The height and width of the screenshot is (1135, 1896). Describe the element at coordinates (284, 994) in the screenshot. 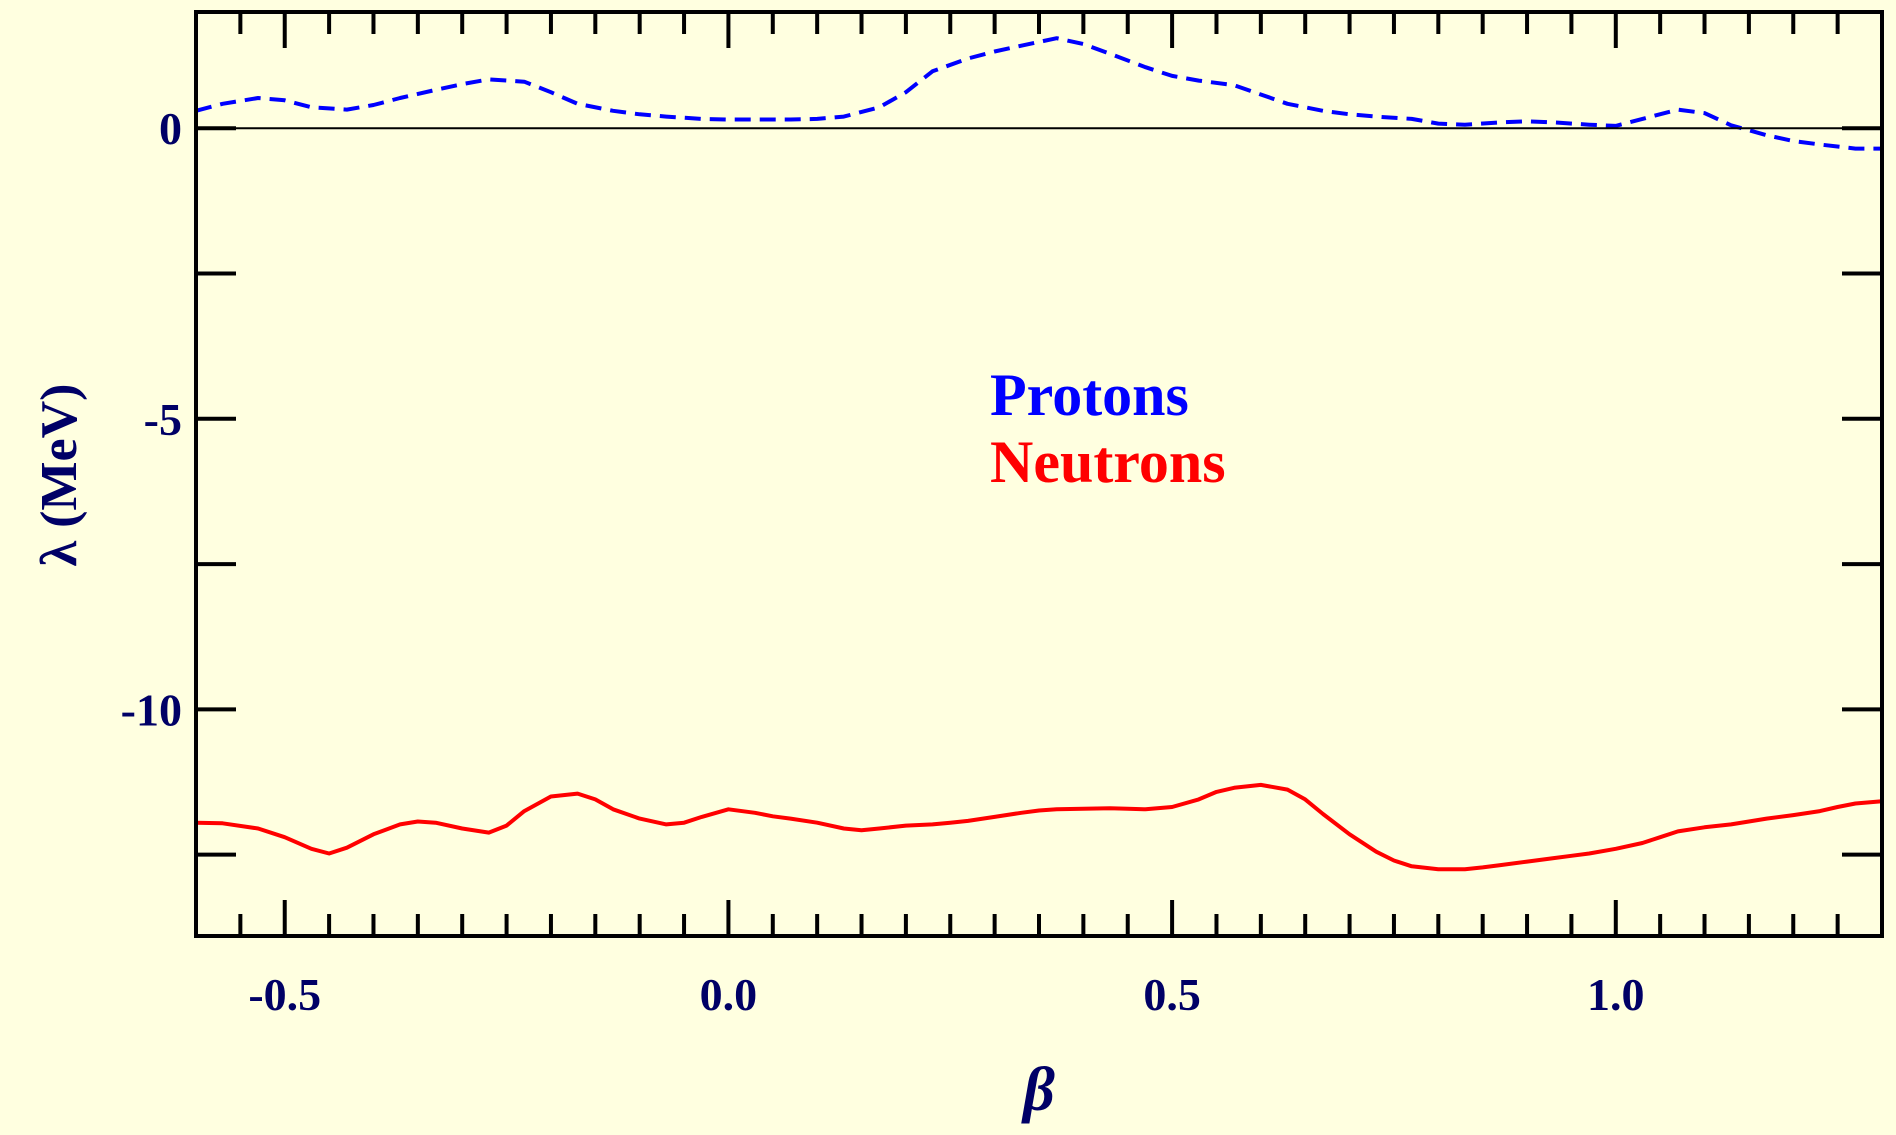

I see `x-tick-label: -0.5` at that location.